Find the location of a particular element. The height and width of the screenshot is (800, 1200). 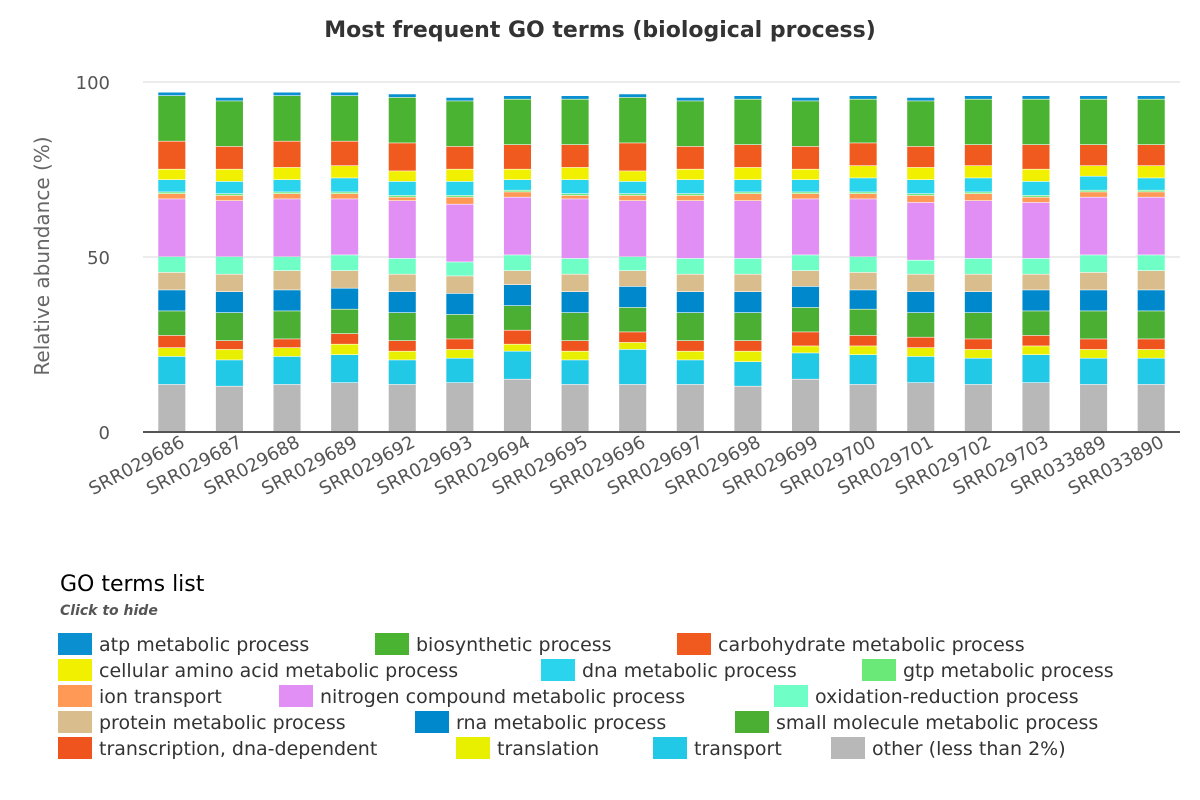

legend-item: carbohydrate metabolic process is located at coordinates (851, 644).